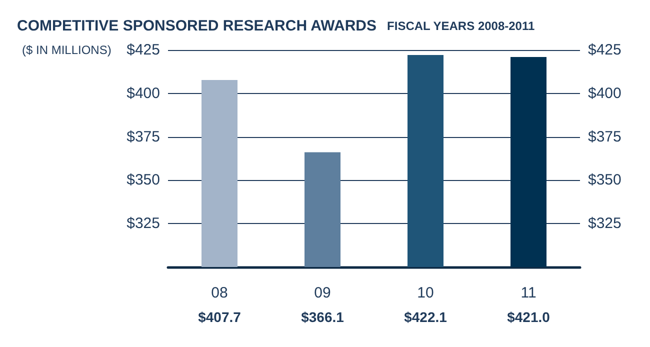  I want to click on y-tick-label: $375, so click(143, 137).